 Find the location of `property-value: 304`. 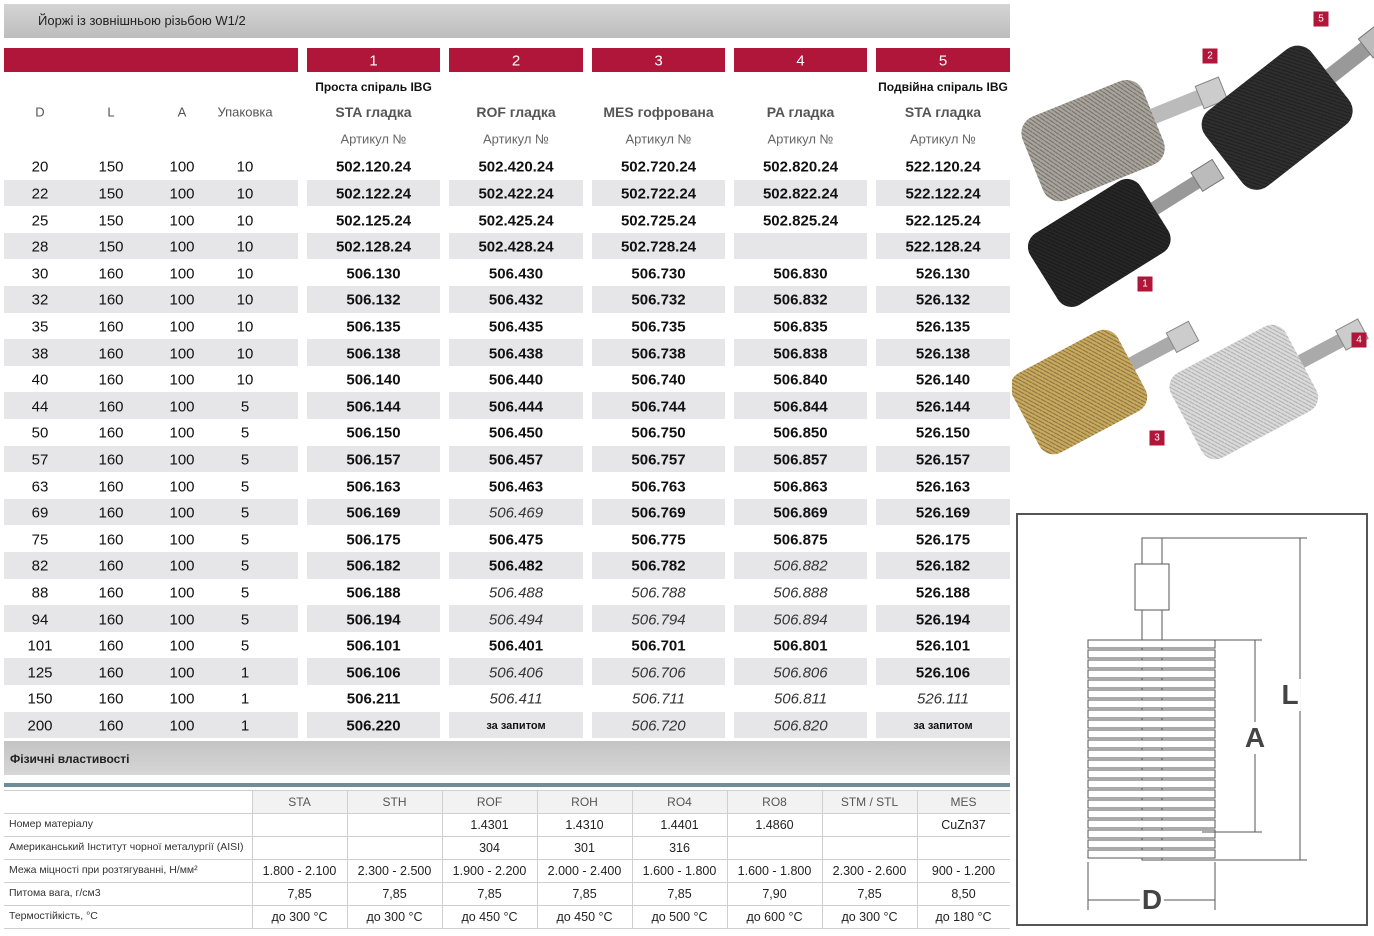

property-value: 304 is located at coordinates (489, 847).